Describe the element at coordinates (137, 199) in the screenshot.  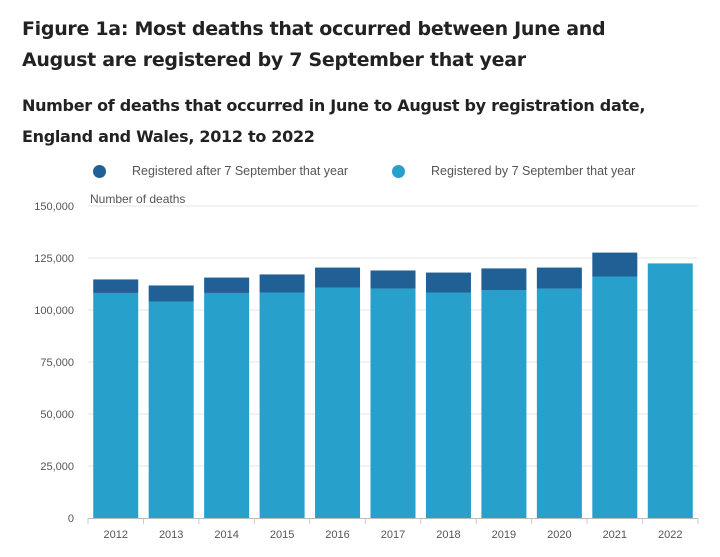
I see `y-axis-label: Number of deaths` at that location.